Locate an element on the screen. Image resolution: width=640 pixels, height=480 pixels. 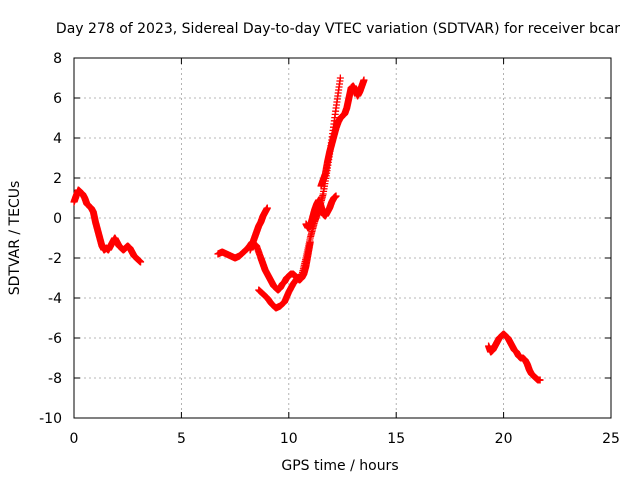
y-tick-label: 8 is located at coordinates (57, 59).